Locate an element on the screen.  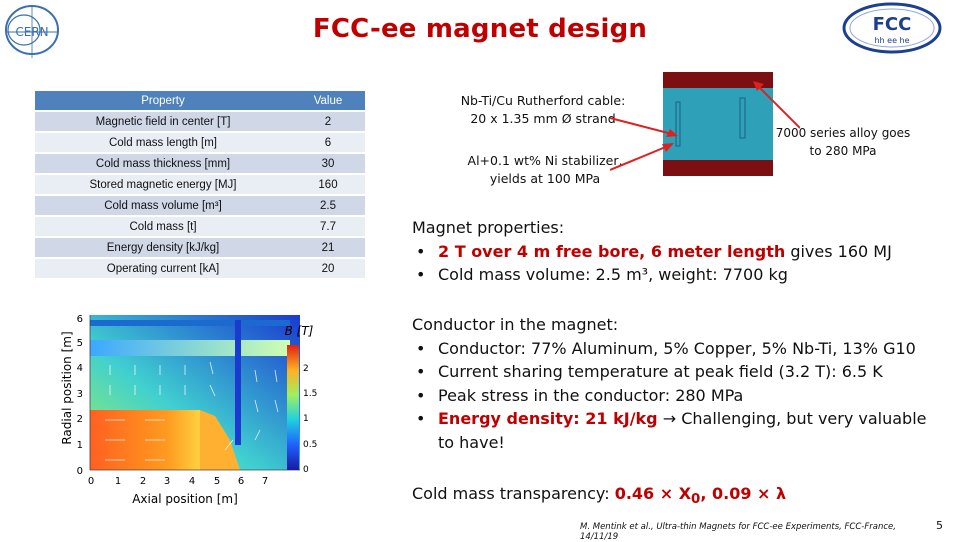
field-vectors is located at coordinates (192, 411).